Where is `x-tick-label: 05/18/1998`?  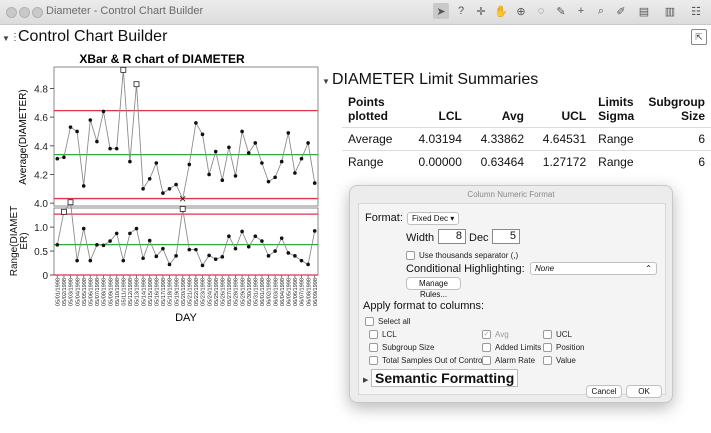 x-tick-label: 05/18/1998 is located at coordinates (171, 292).